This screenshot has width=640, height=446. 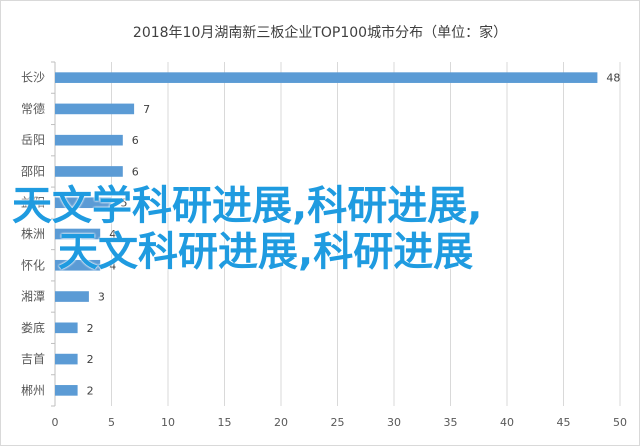 What do you see at coordinates (111, 422) in the screenshot?
I see `x-tick-label: 5` at bounding box center [111, 422].